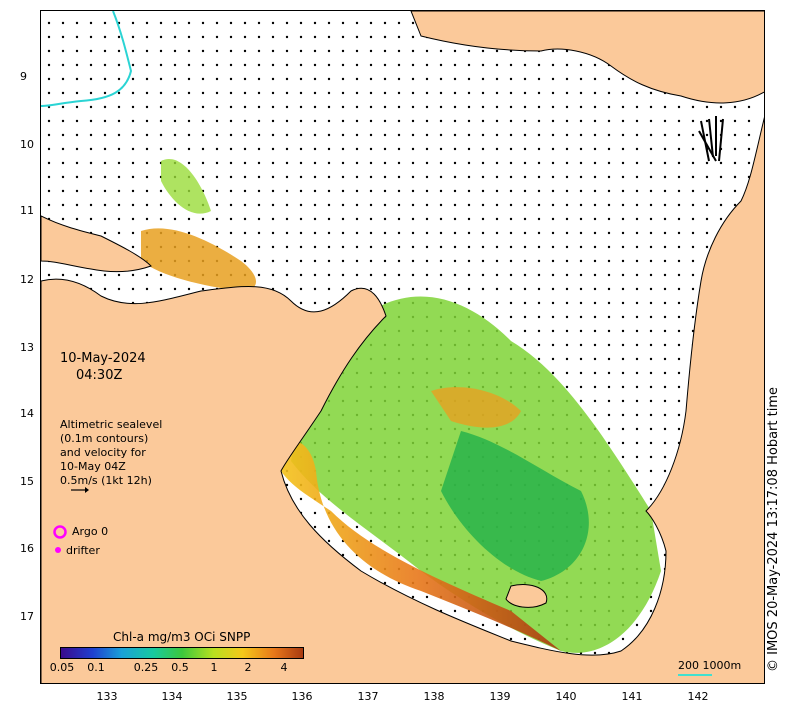 Image resolution: width=792 pixels, height=716 pixels. I want to click on colorbar-tick-3: 0.5, so click(180, 667).